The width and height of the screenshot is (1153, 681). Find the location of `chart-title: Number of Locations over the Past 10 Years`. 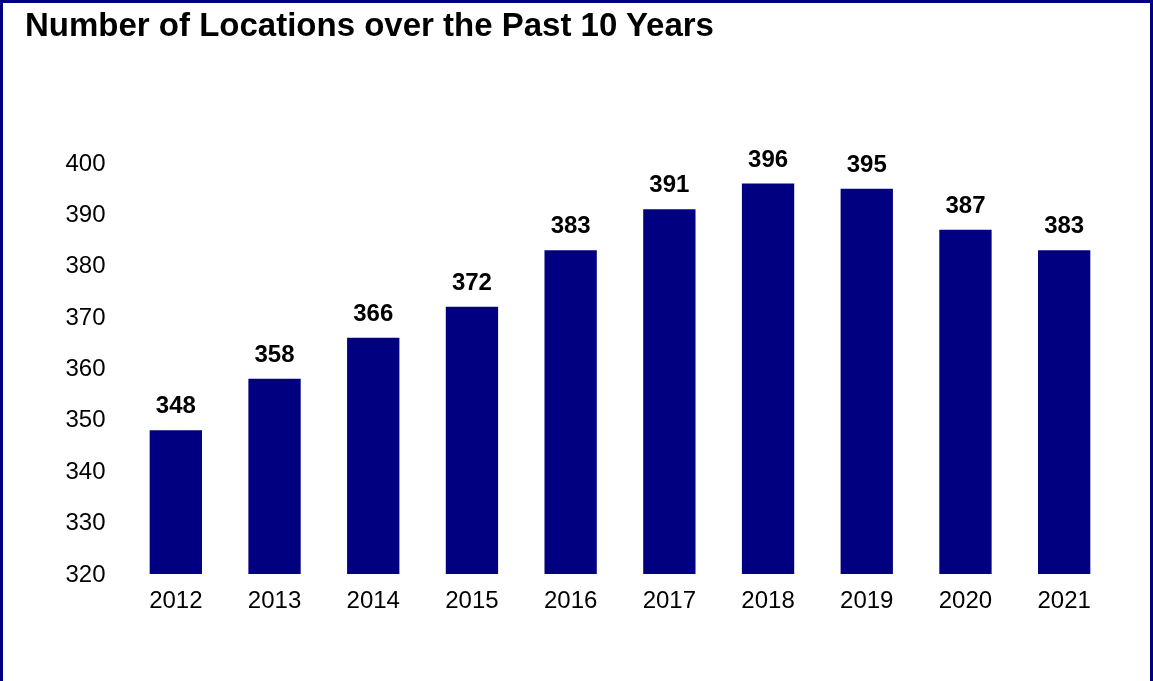

chart-title: Number of Locations over the Past 10 Years is located at coordinates (369, 24).